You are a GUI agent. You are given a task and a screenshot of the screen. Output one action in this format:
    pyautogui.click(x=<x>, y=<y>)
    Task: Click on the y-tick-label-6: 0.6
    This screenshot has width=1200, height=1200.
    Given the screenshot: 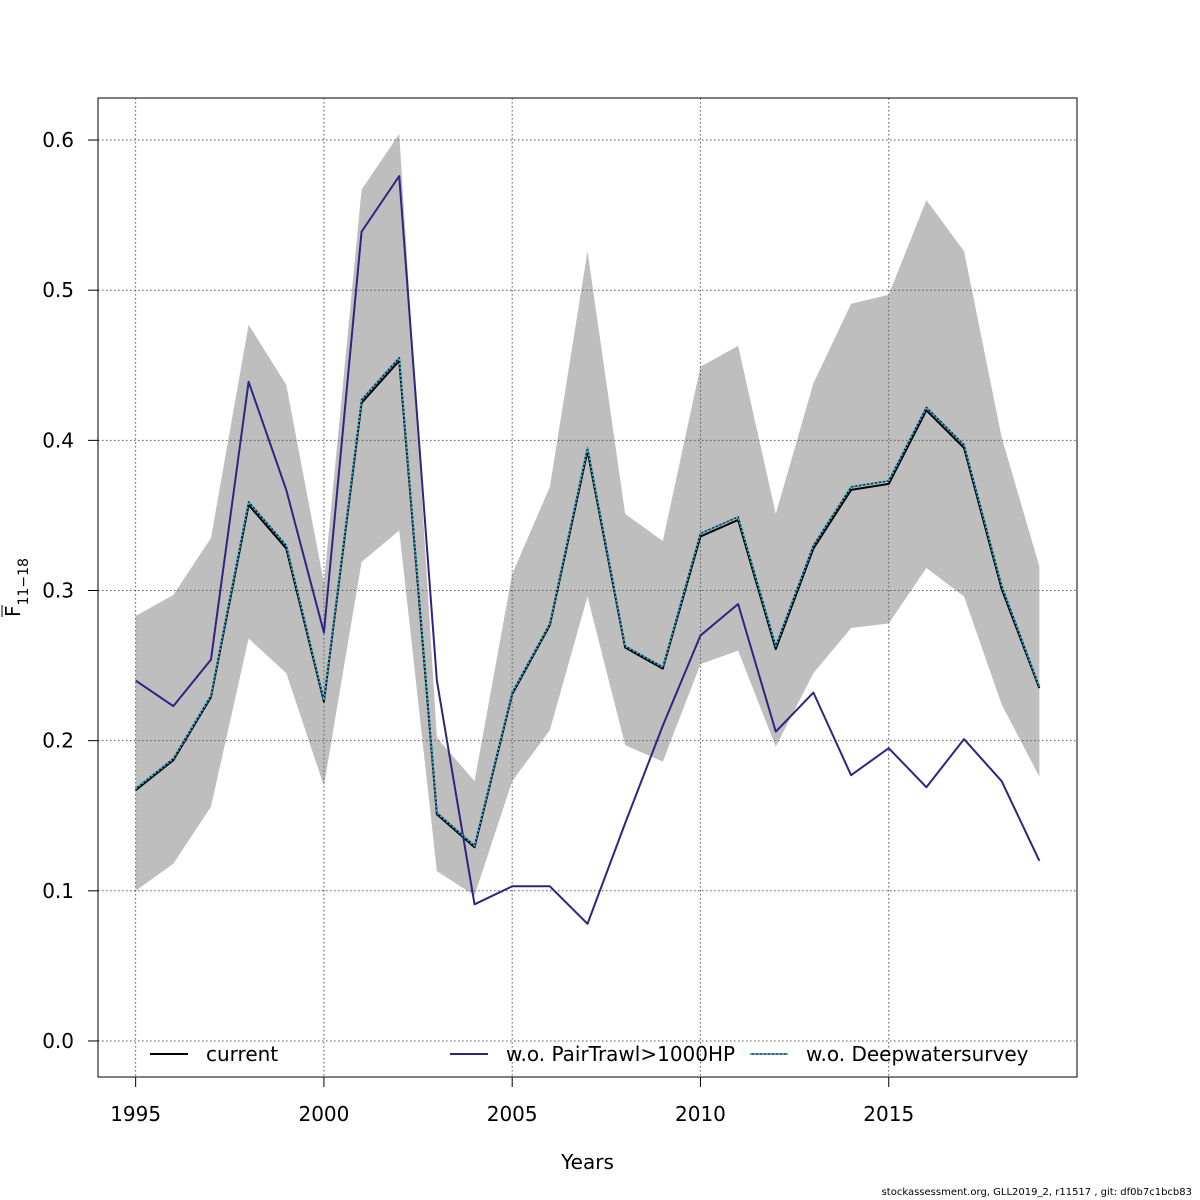 What is the action you would take?
    pyautogui.click(x=58, y=140)
    